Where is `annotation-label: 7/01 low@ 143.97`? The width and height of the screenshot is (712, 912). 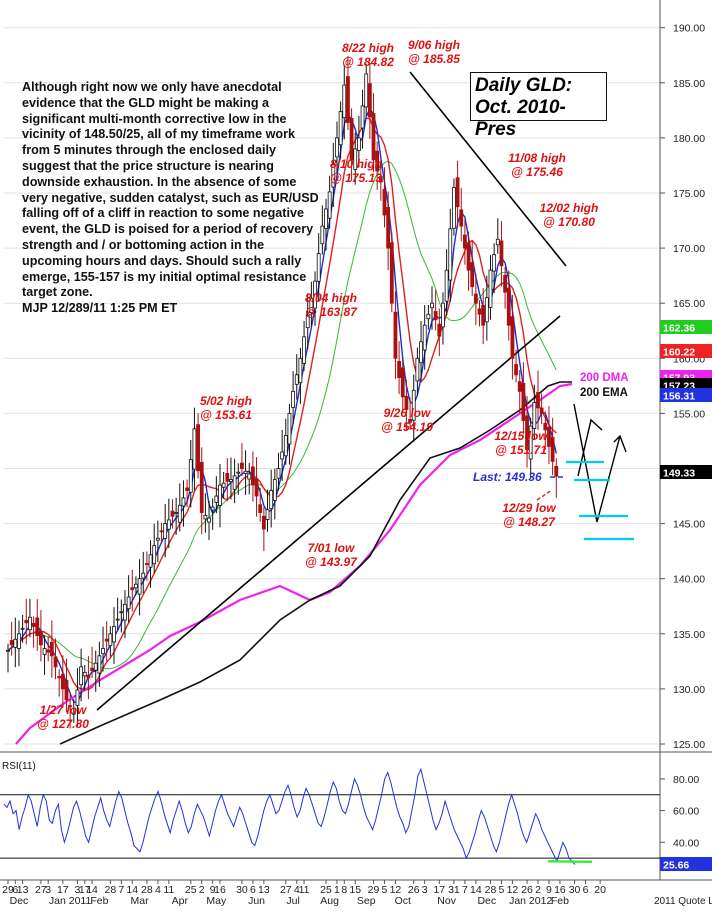
annotation-label: 7/01 low@ 143.97 is located at coordinates (331, 555).